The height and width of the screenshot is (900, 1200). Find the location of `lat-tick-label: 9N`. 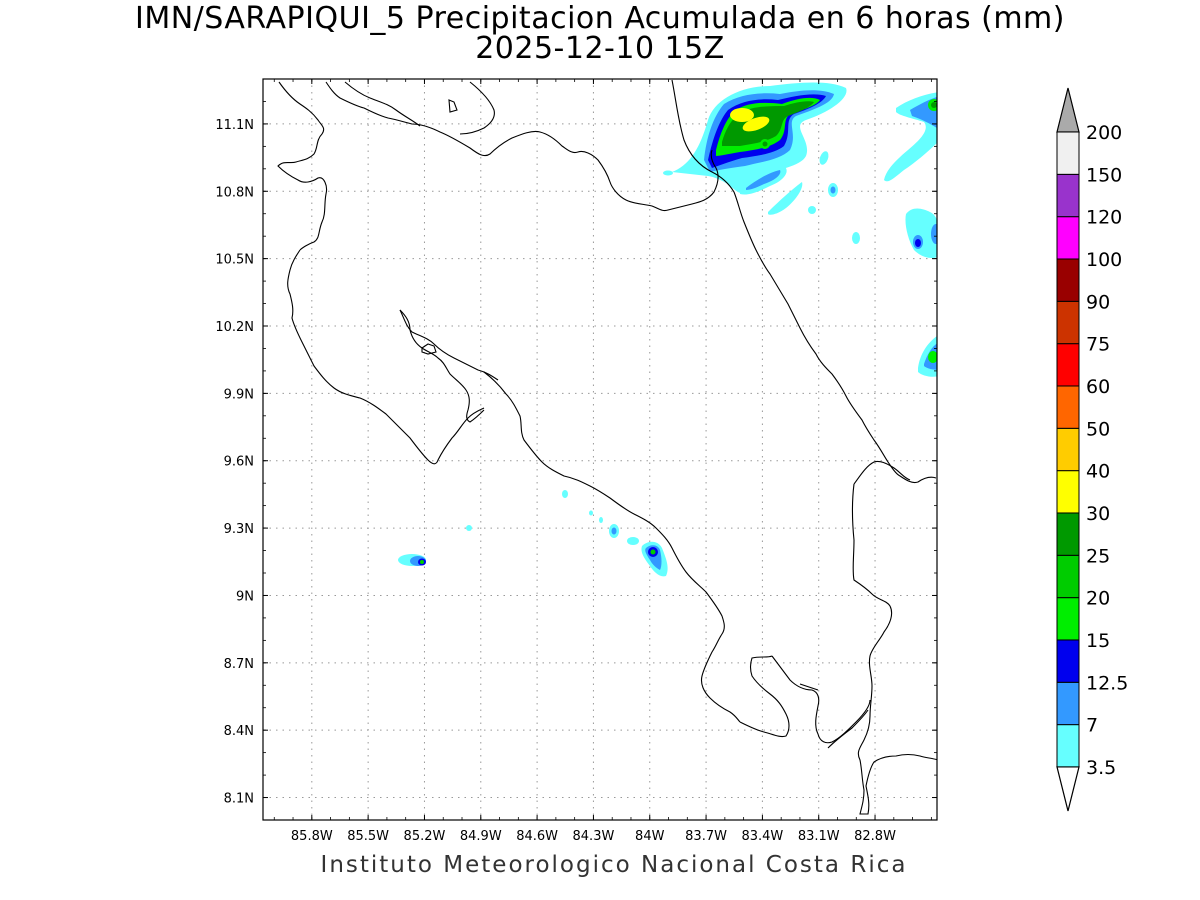

lat-tick-label: 9N is located at coordinates (245, 596).